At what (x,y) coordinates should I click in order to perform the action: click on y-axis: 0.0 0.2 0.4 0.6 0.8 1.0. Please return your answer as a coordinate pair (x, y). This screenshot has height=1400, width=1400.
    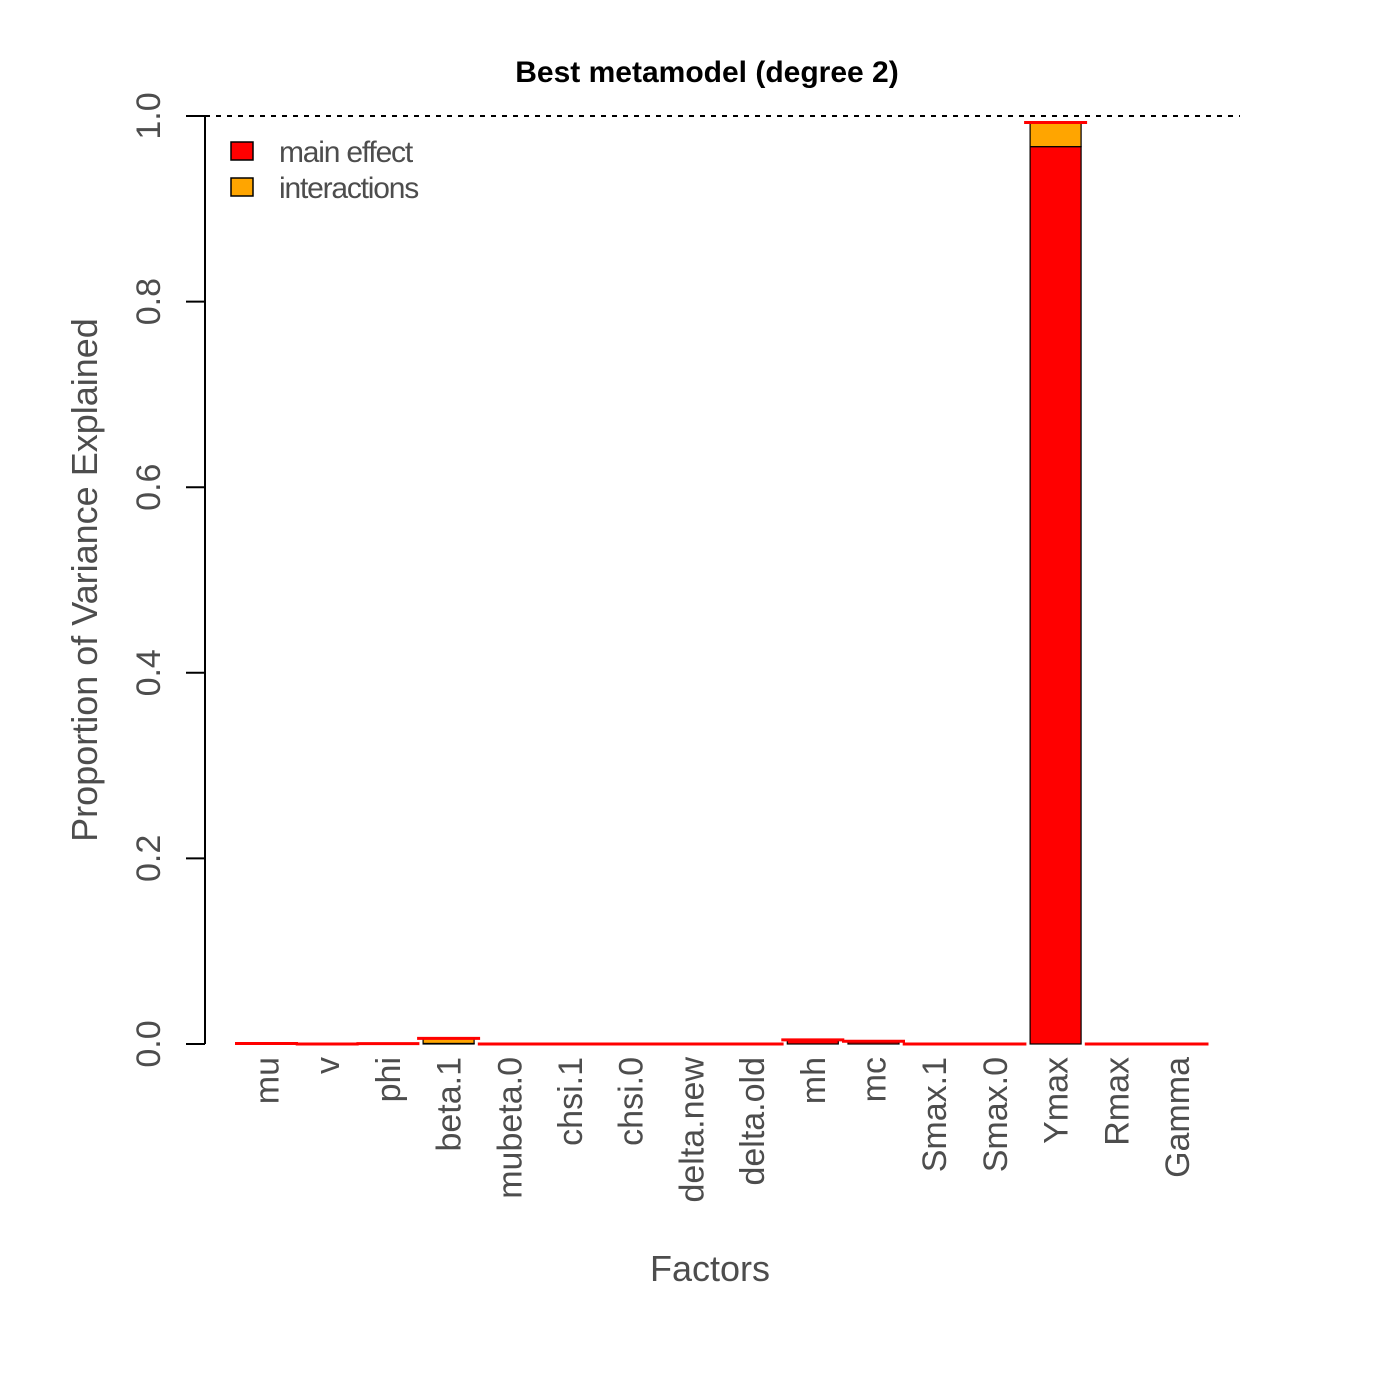
    Looking at the image, I should click on (168, 580).